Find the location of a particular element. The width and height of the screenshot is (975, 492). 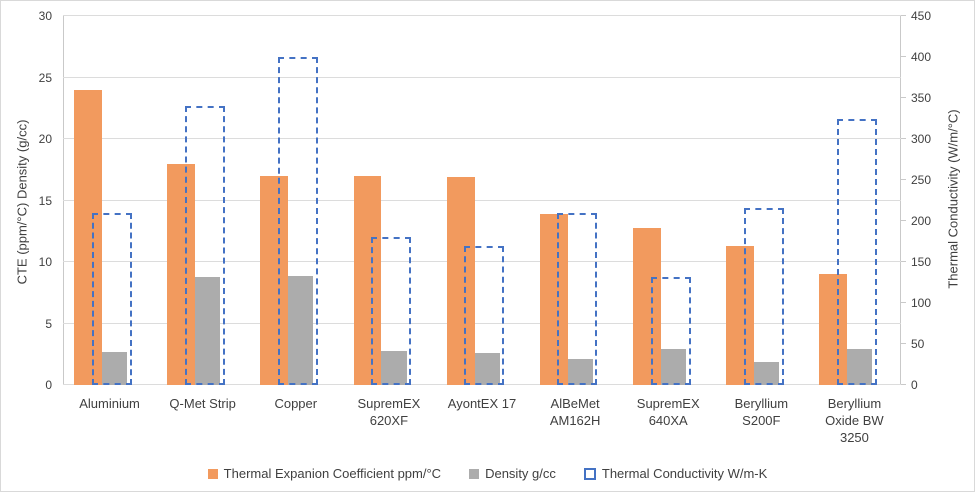

category-label: Beryllium S200F is located at coordinates (761, 412).